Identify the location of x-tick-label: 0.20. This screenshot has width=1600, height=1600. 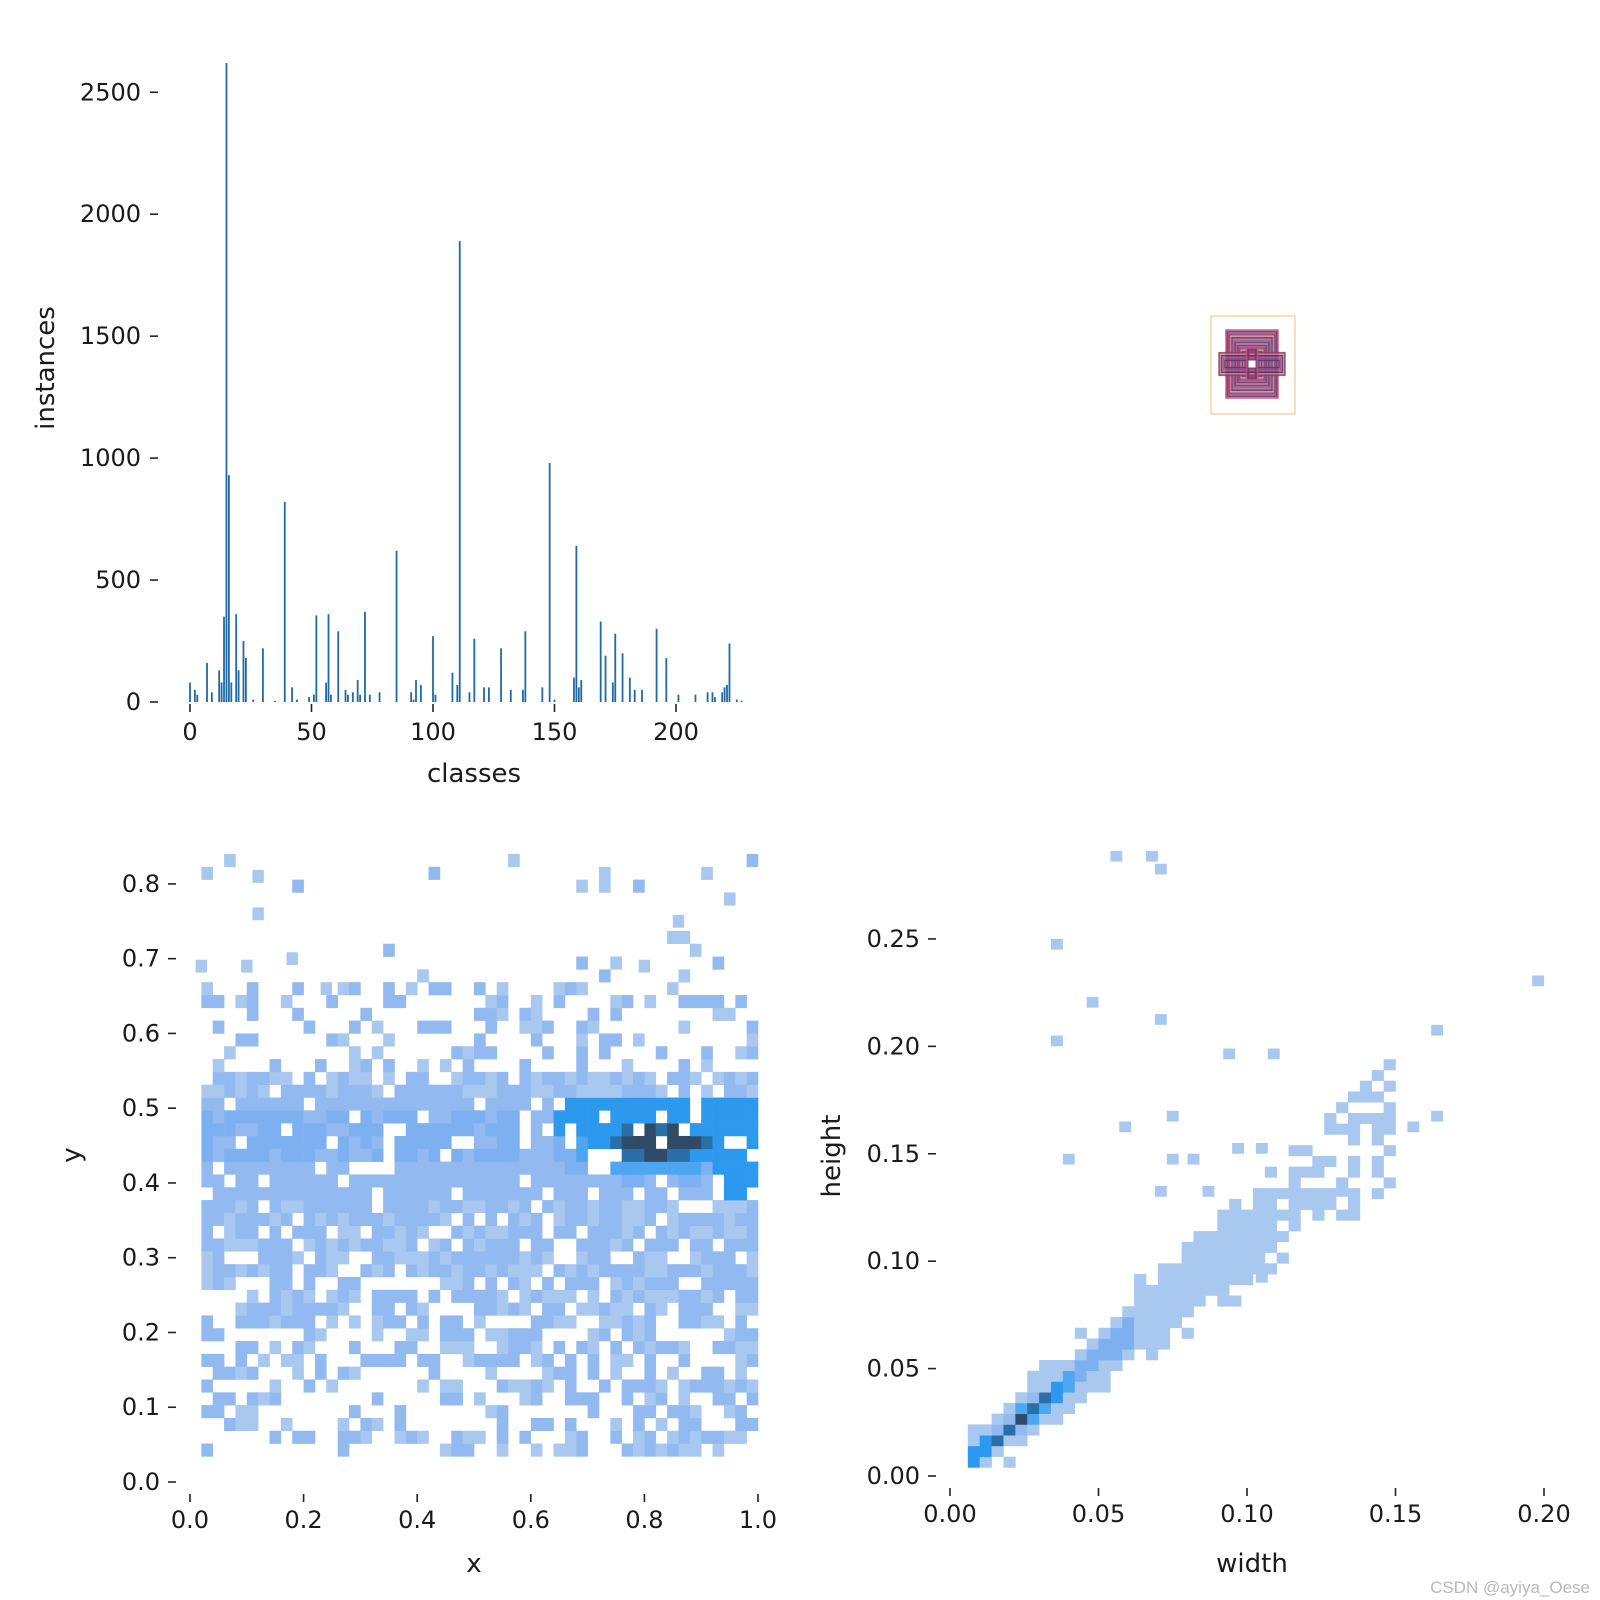
(1543, 1514).